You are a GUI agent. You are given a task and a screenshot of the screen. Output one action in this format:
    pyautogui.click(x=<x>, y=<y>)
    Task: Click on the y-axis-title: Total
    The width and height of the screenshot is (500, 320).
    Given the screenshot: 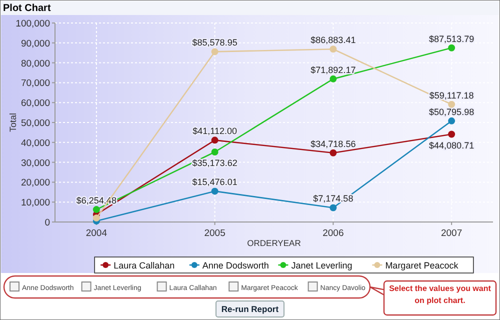 What is the action you would take?
    pyautogui.click(x=13, y=122)
    